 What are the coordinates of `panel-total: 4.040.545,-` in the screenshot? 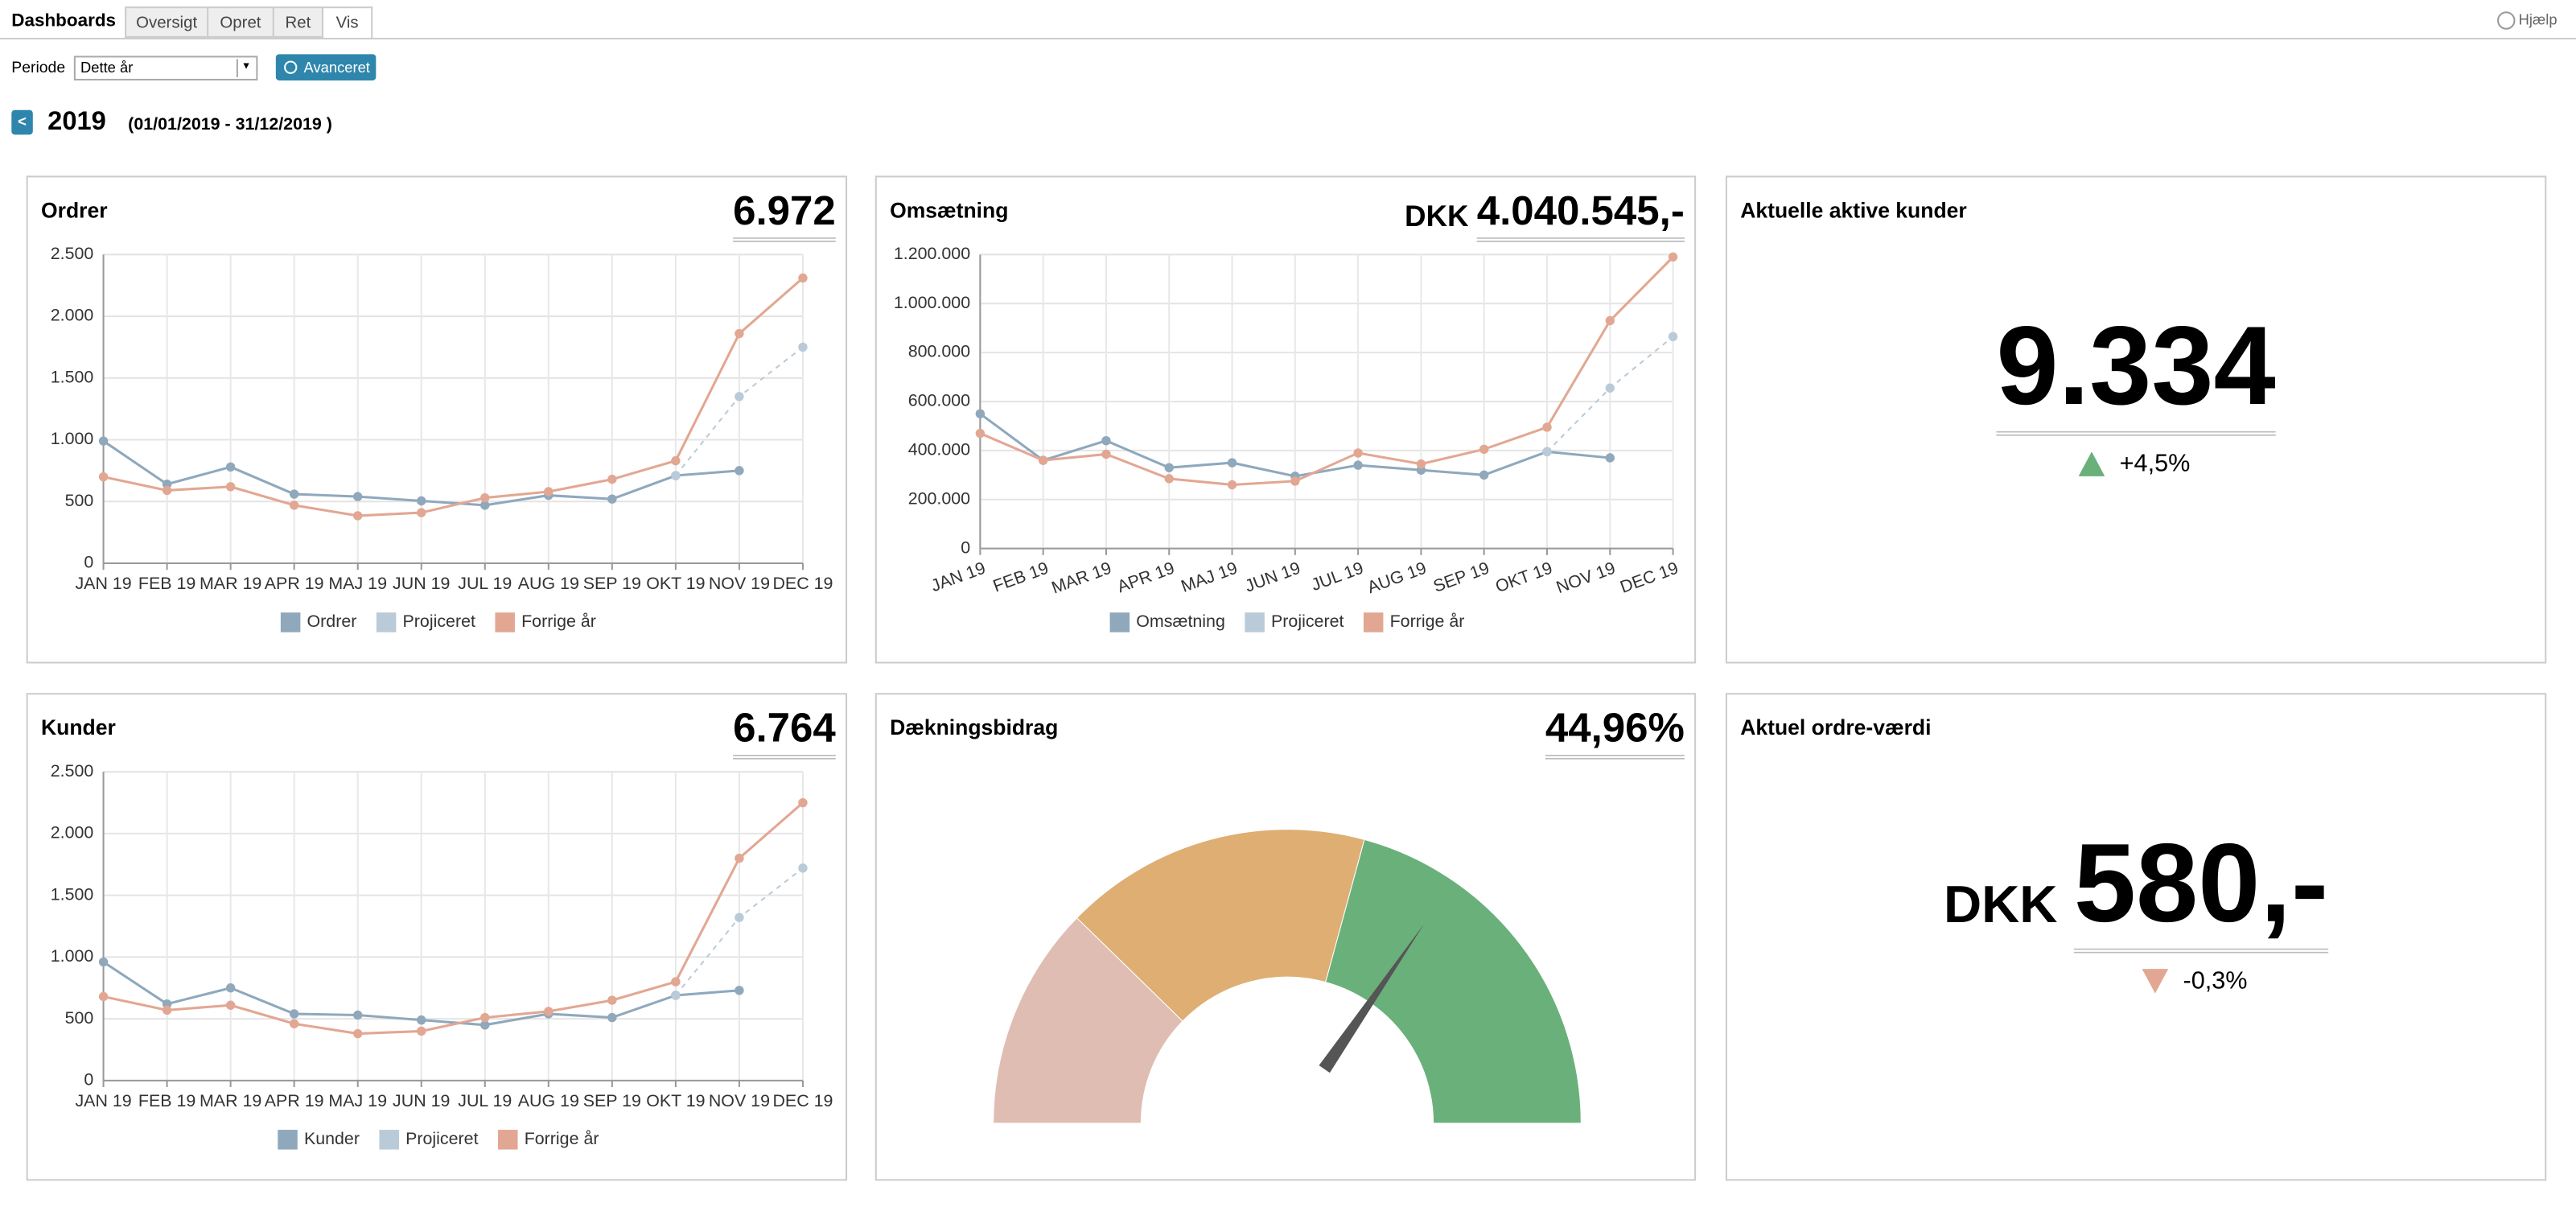 It's located at (1581, 210).